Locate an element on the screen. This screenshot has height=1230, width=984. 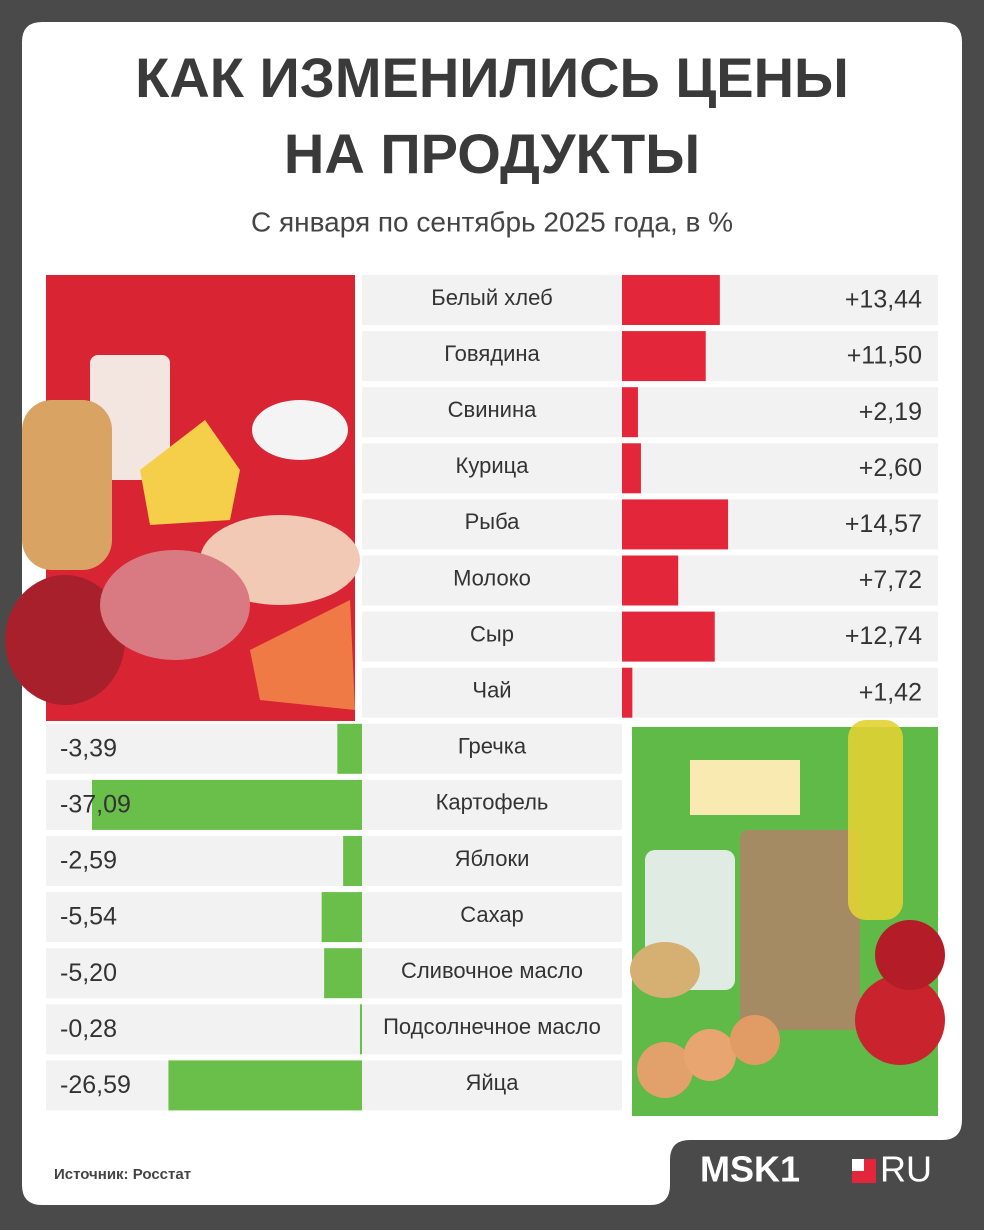
value-label: +13,44 is located at coordinates (883, 300).